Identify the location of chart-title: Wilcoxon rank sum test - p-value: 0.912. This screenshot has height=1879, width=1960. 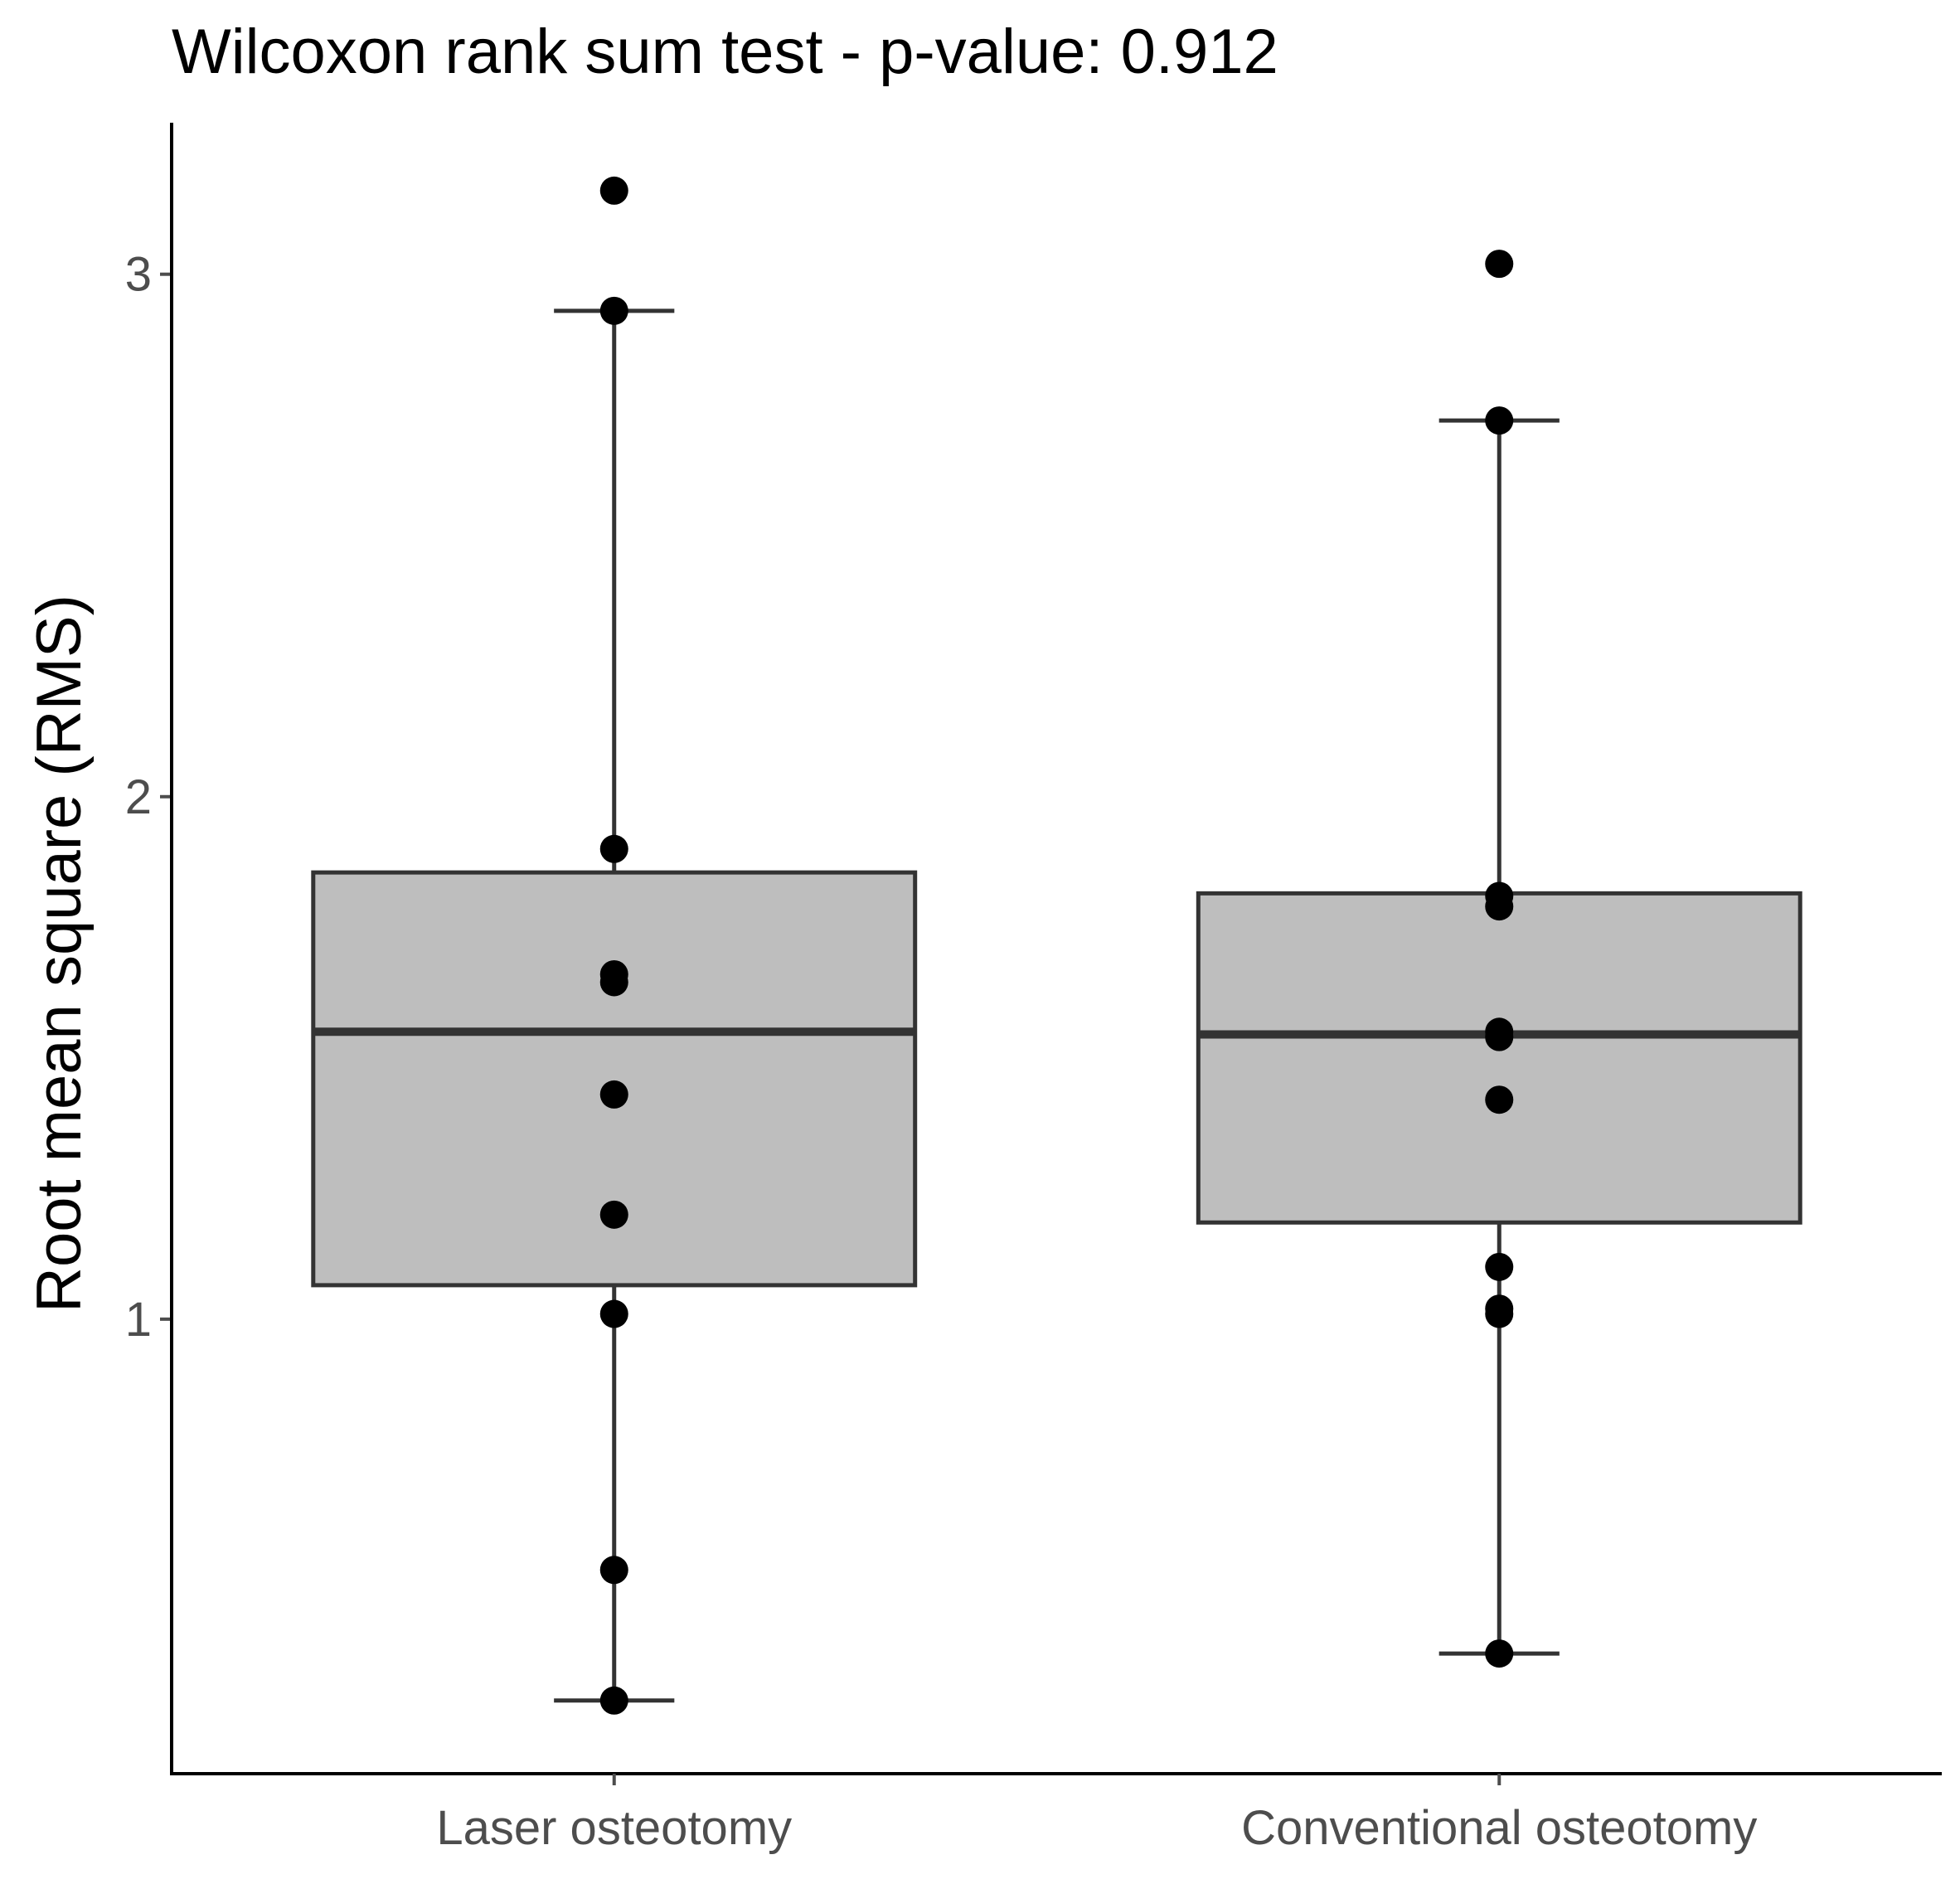
(725, 52).